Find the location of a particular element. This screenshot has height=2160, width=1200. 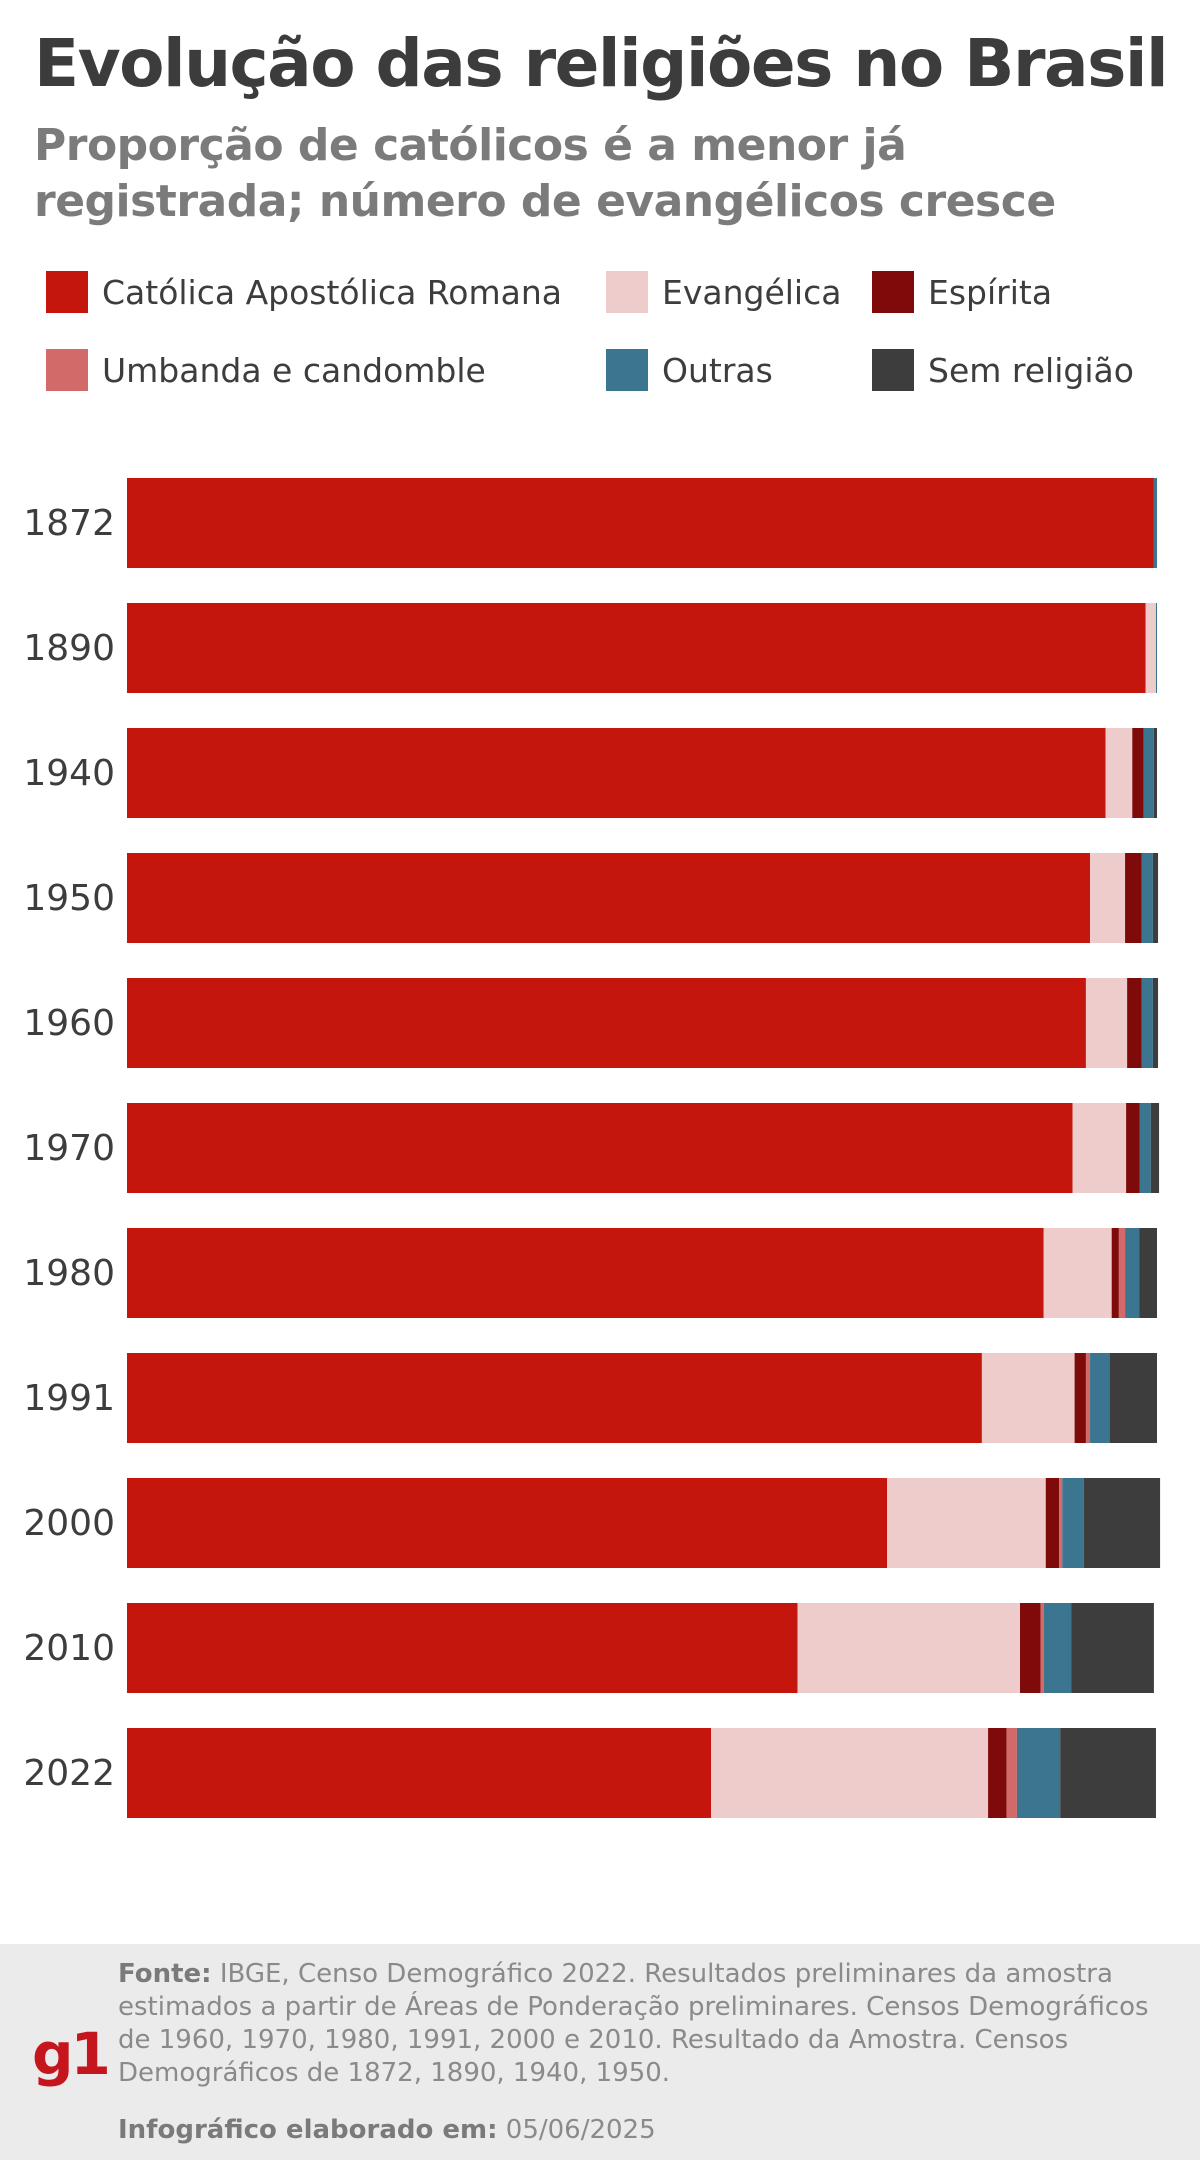

bar-segment-1940-s1 is located at coordinates (1119, 773).